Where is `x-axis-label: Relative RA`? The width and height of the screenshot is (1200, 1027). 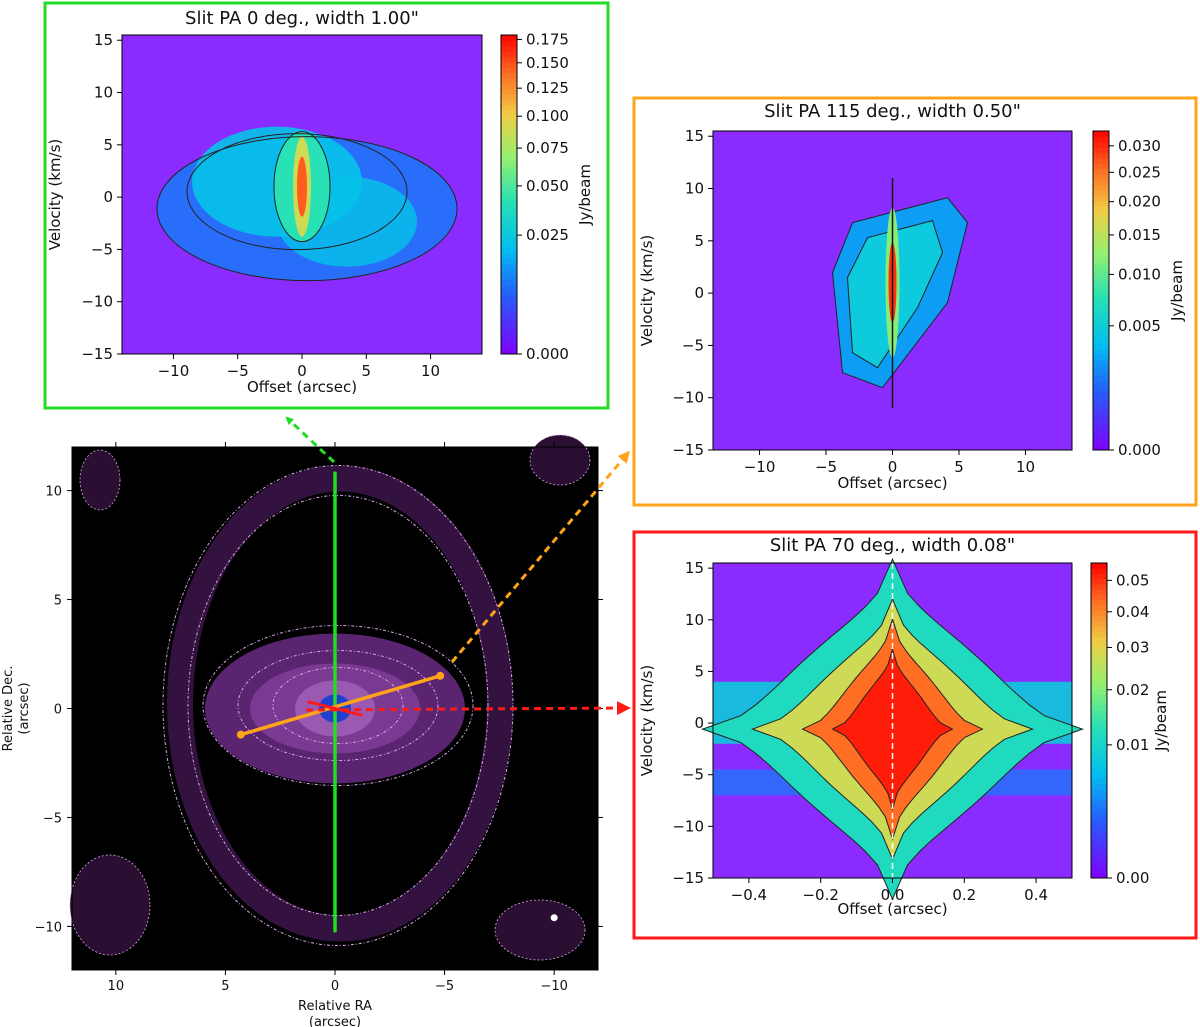
x-axis-label: Relative RA is located at coordinates (335, 1006).